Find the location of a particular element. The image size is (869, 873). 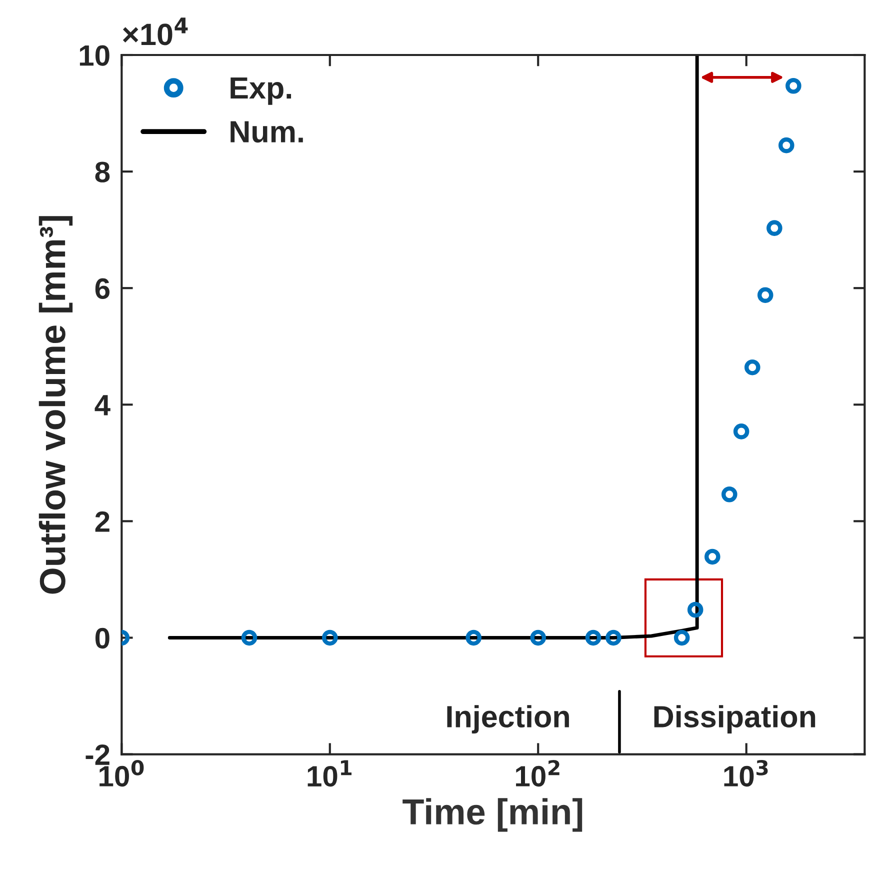

legend-label: Exp. is located at coordinates (261, 91).